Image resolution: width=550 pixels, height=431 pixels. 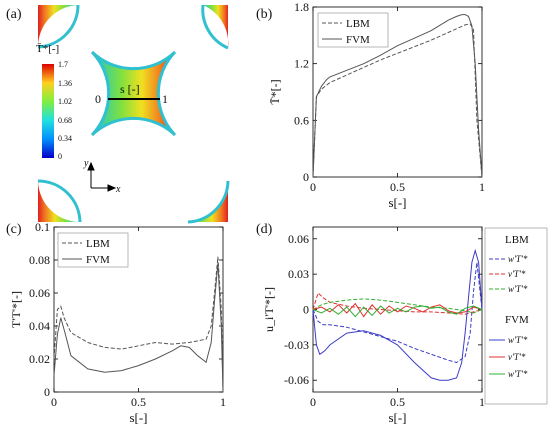 I want to click on colorbar-title: T̄*[-], so click(x=47, y=49).